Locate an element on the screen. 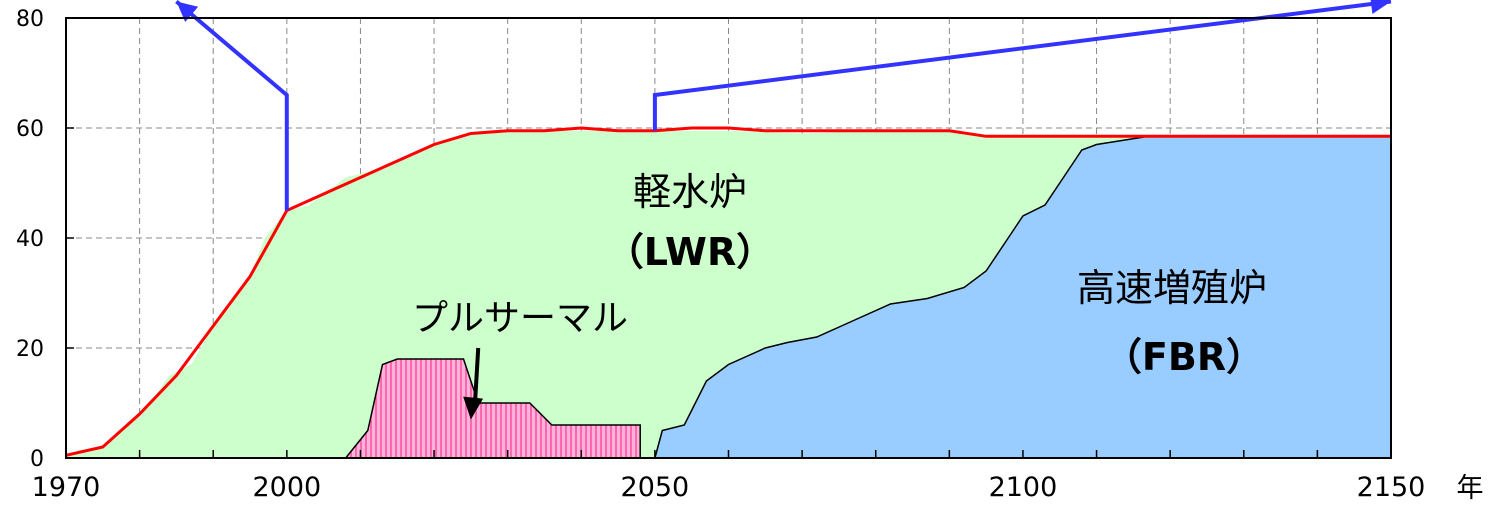 The width and height of the screenshot is (1494, 510). x-tick-label: 2050 is located at coordinates (655, 487).